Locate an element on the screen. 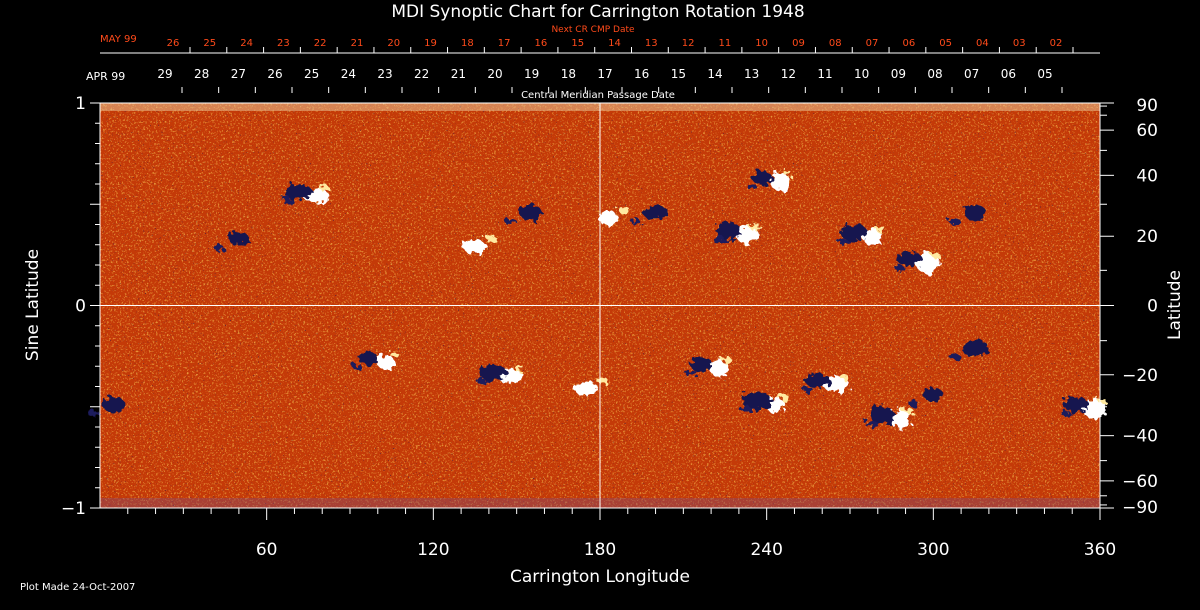 This screenshot has width=1200, height=610. y-left-tick-label: 0 is located at coordinates (80, 307).